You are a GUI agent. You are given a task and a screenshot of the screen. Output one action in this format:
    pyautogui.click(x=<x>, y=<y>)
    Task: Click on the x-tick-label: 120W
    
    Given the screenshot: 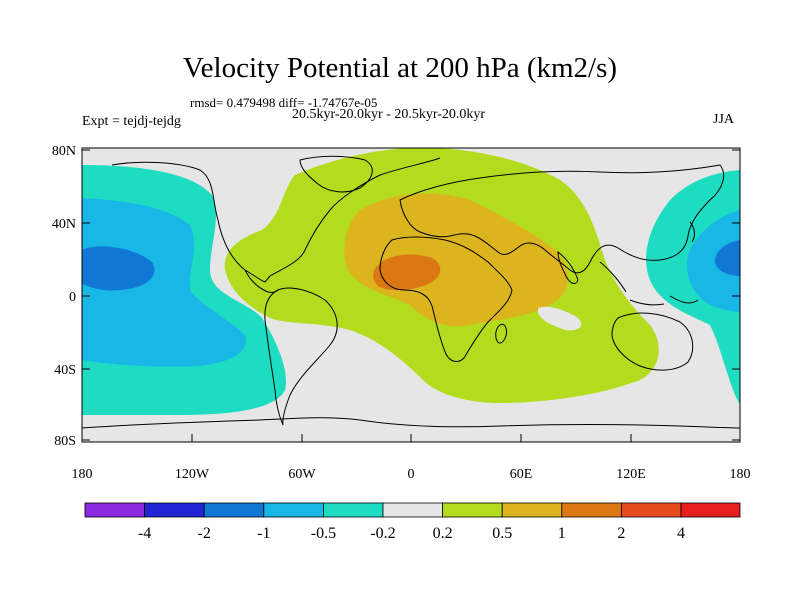 What is the action you would take?
    pyautogui.click(x=192, y=474)
    